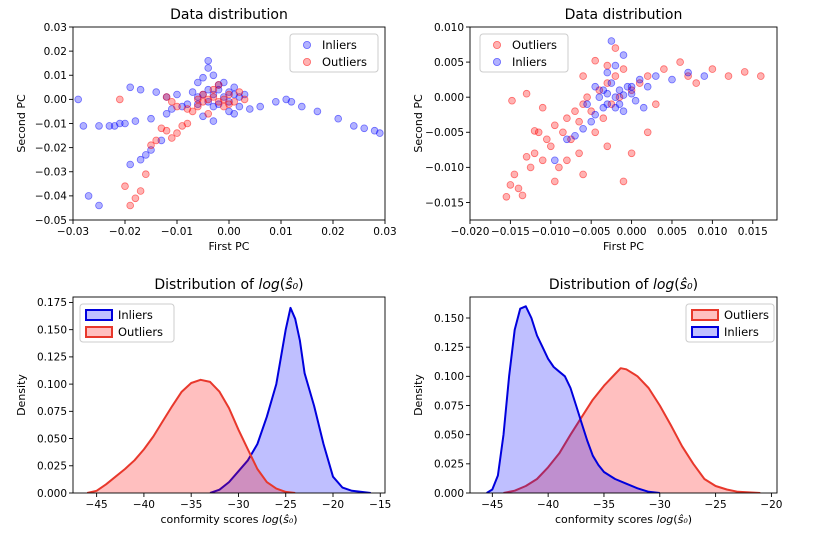  I want to click on y-tick-label: −0.015, so click(444, 203).